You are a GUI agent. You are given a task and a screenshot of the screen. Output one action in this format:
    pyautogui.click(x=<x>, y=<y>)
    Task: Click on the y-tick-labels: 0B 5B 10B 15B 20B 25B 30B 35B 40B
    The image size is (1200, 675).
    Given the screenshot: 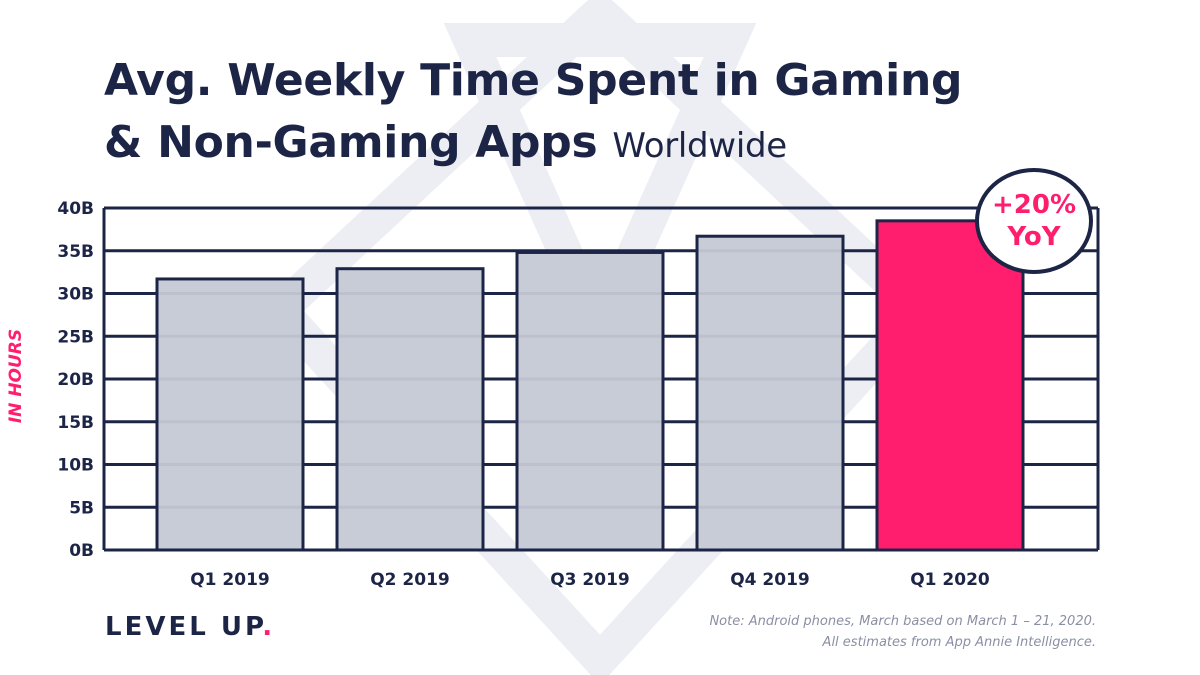 What is the action you would take?
    pyautogui.click(x=75, y=380)
    